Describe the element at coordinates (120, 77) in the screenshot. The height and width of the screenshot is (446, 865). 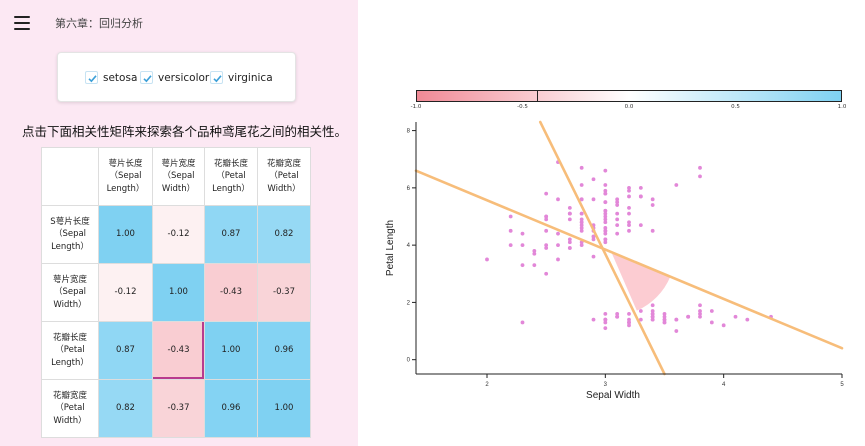
I see `legend-label-setosa: setosa` at that location.